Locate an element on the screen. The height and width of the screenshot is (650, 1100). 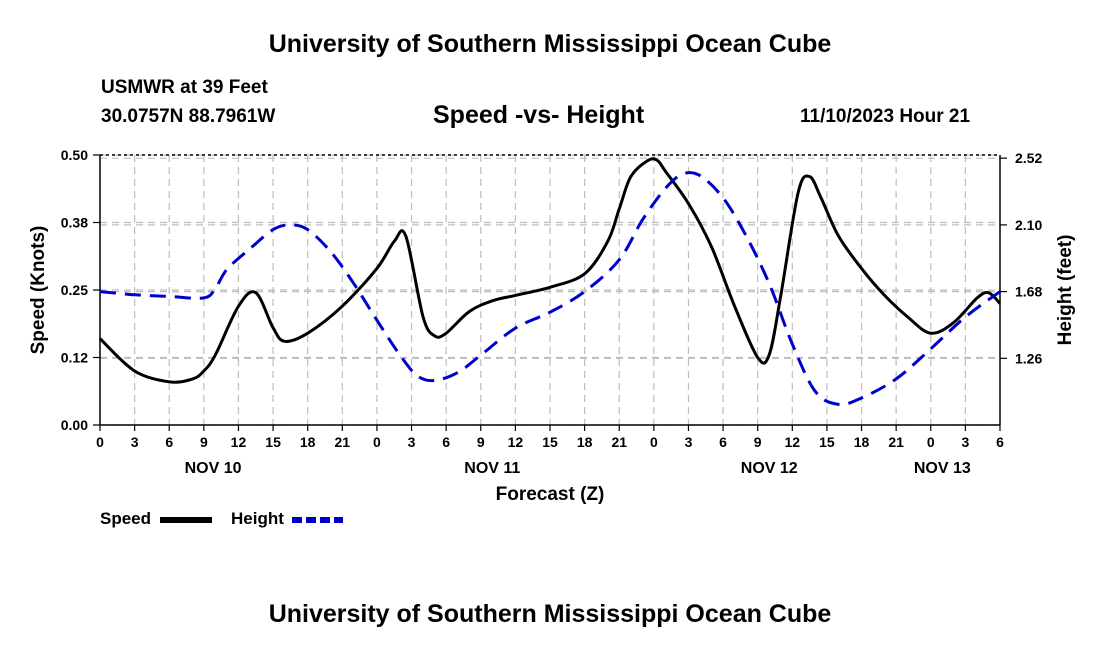
x-day-label: NOV 13 is located at coordinates (942, 468).